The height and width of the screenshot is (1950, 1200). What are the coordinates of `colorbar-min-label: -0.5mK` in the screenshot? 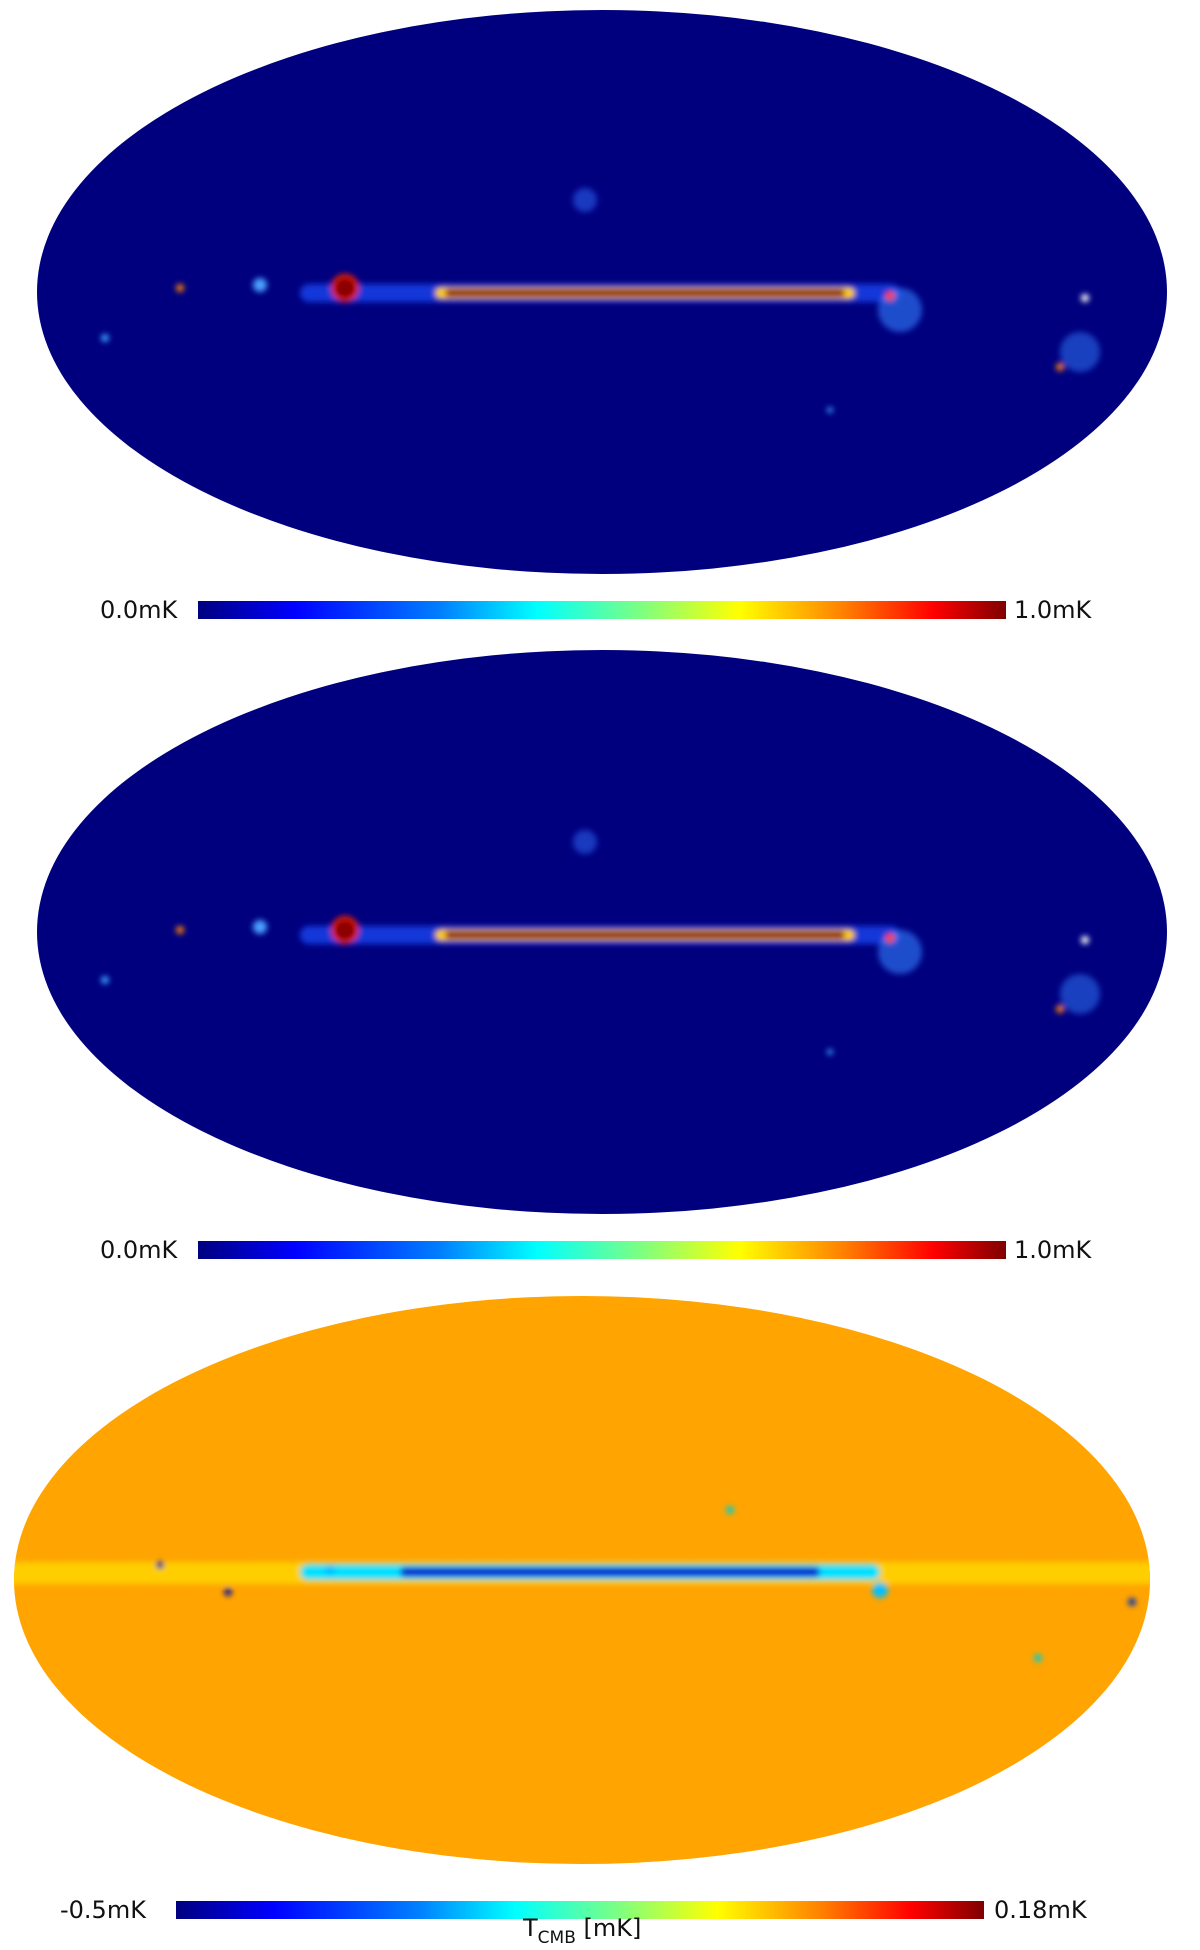 It's located at (103, 1910).